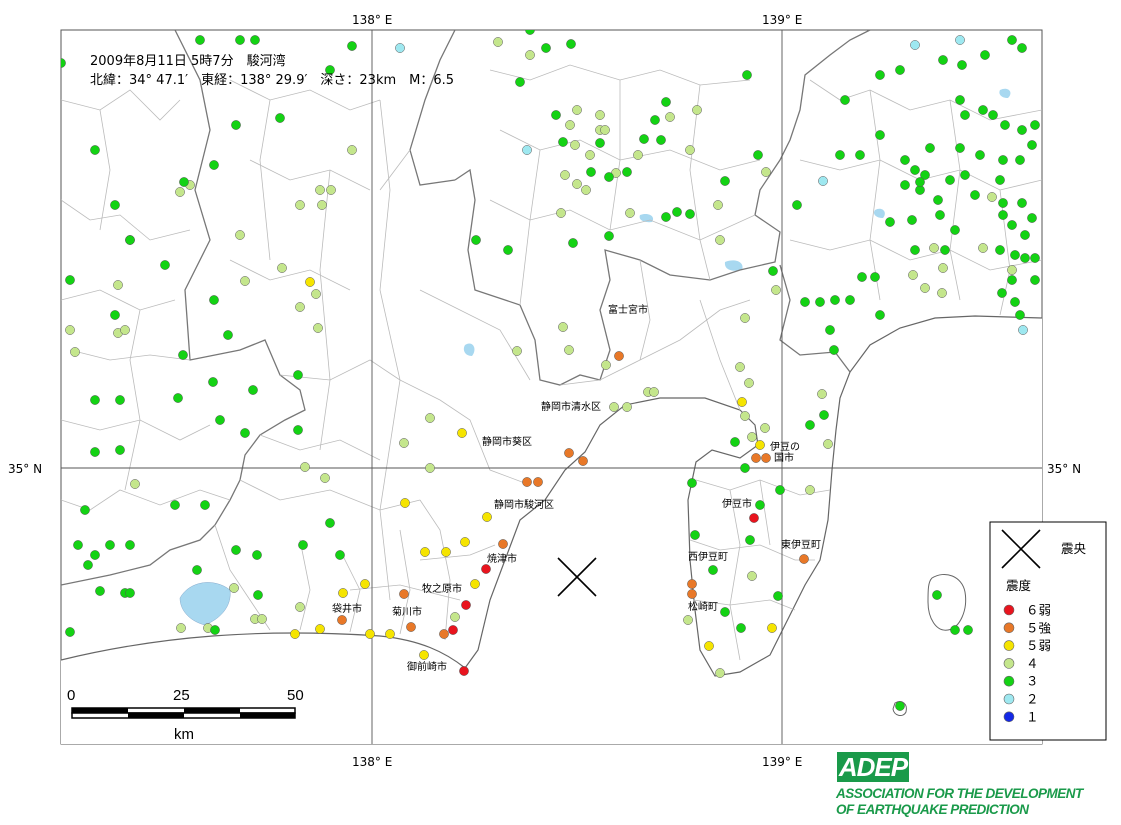  I want to click on lake-hamana, so click(205, 604).